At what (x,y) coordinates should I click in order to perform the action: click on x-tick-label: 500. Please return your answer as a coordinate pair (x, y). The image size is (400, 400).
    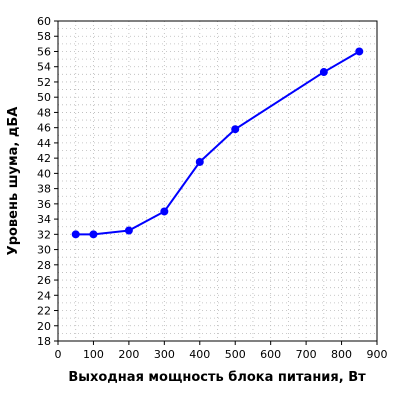
    Looking at the image, I should click on (235, 354).